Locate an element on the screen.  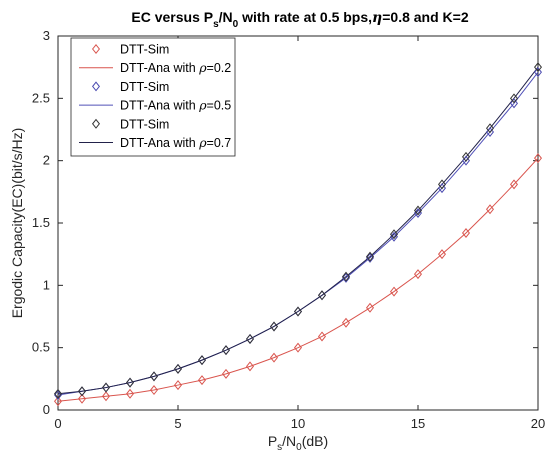
x-axis-label: Ps/N0(dB) is located at coordinates (298, 443).